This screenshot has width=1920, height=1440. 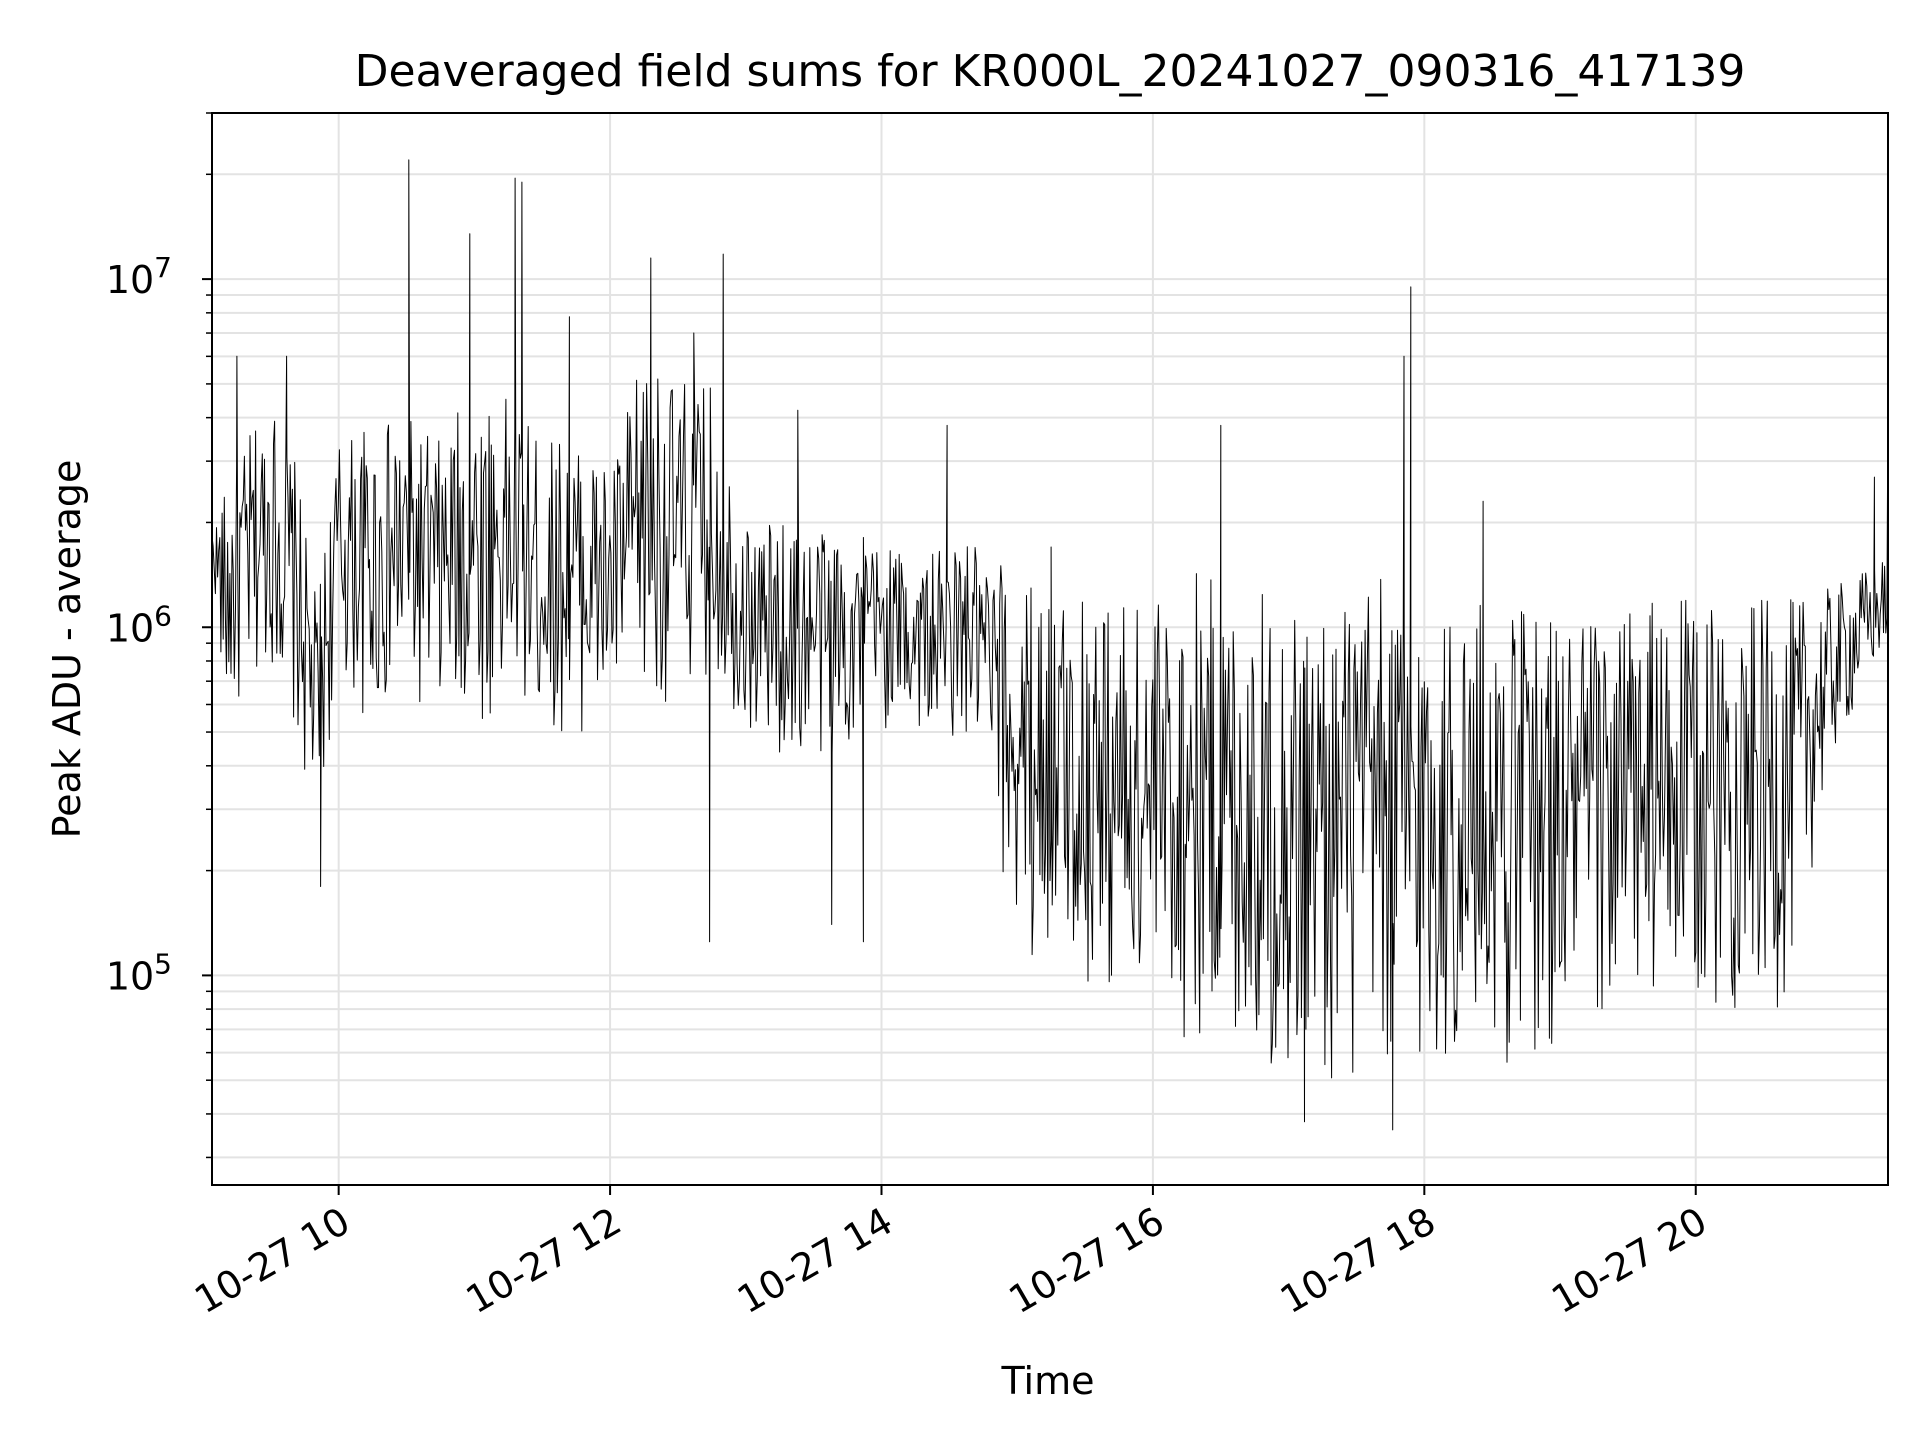 I want to click on y-tick-label-exponent: 7, so click(x=163, y=267).